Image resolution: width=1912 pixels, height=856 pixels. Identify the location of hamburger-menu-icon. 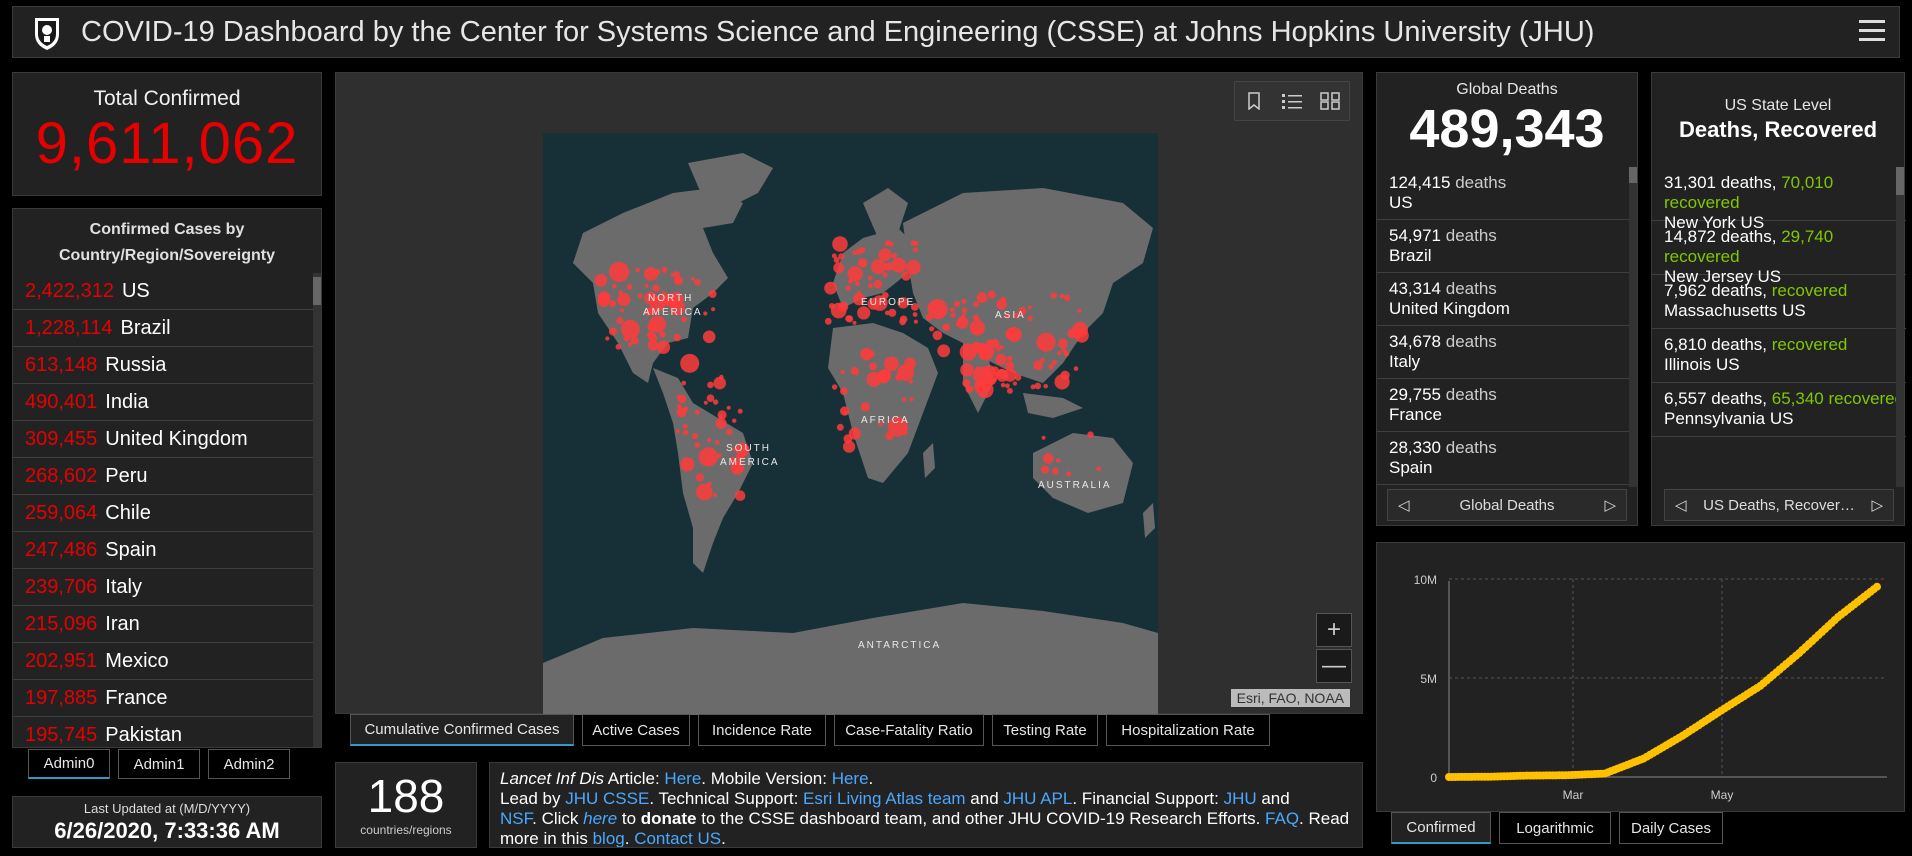
(1872, 32).